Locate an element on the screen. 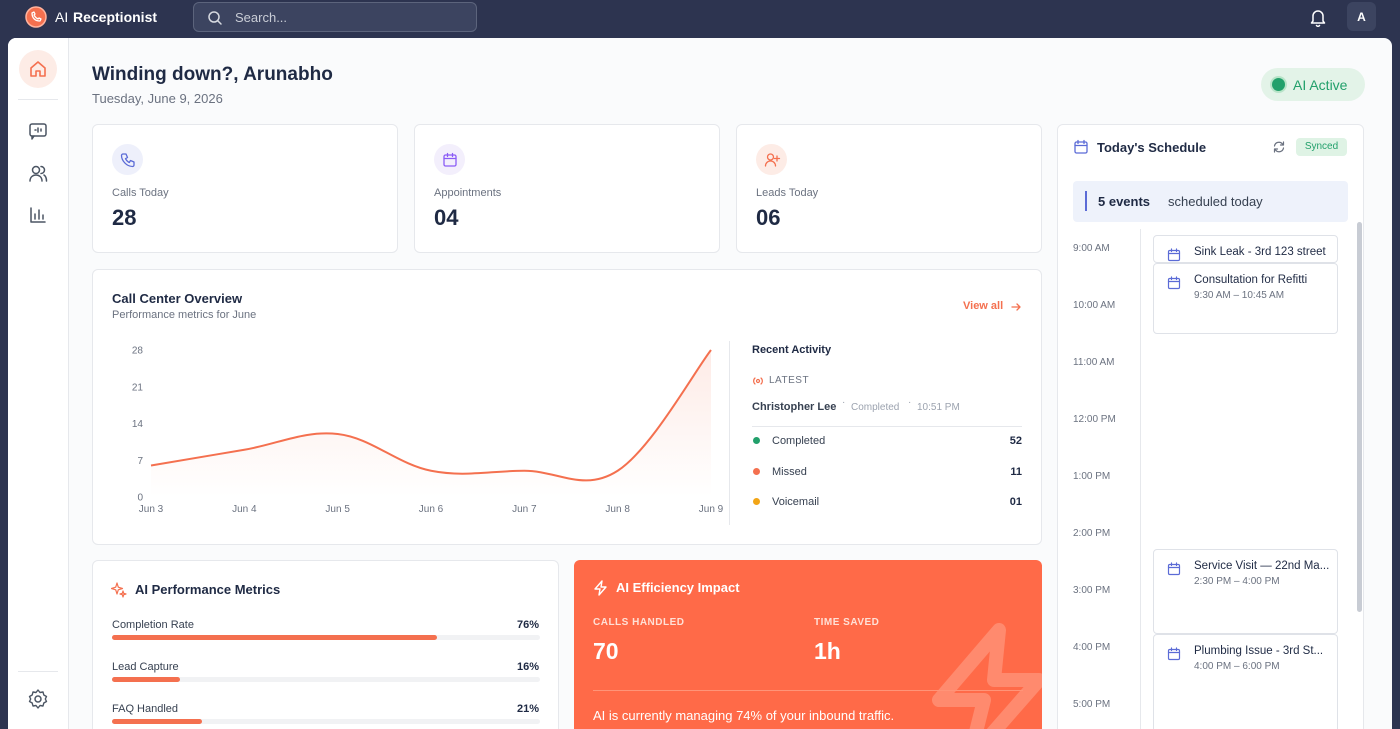 Image resolution: width=1400 pixels, height=729 pixels. greeting-title: Winding down?, Arunabho is located at coordinates (212, 74).